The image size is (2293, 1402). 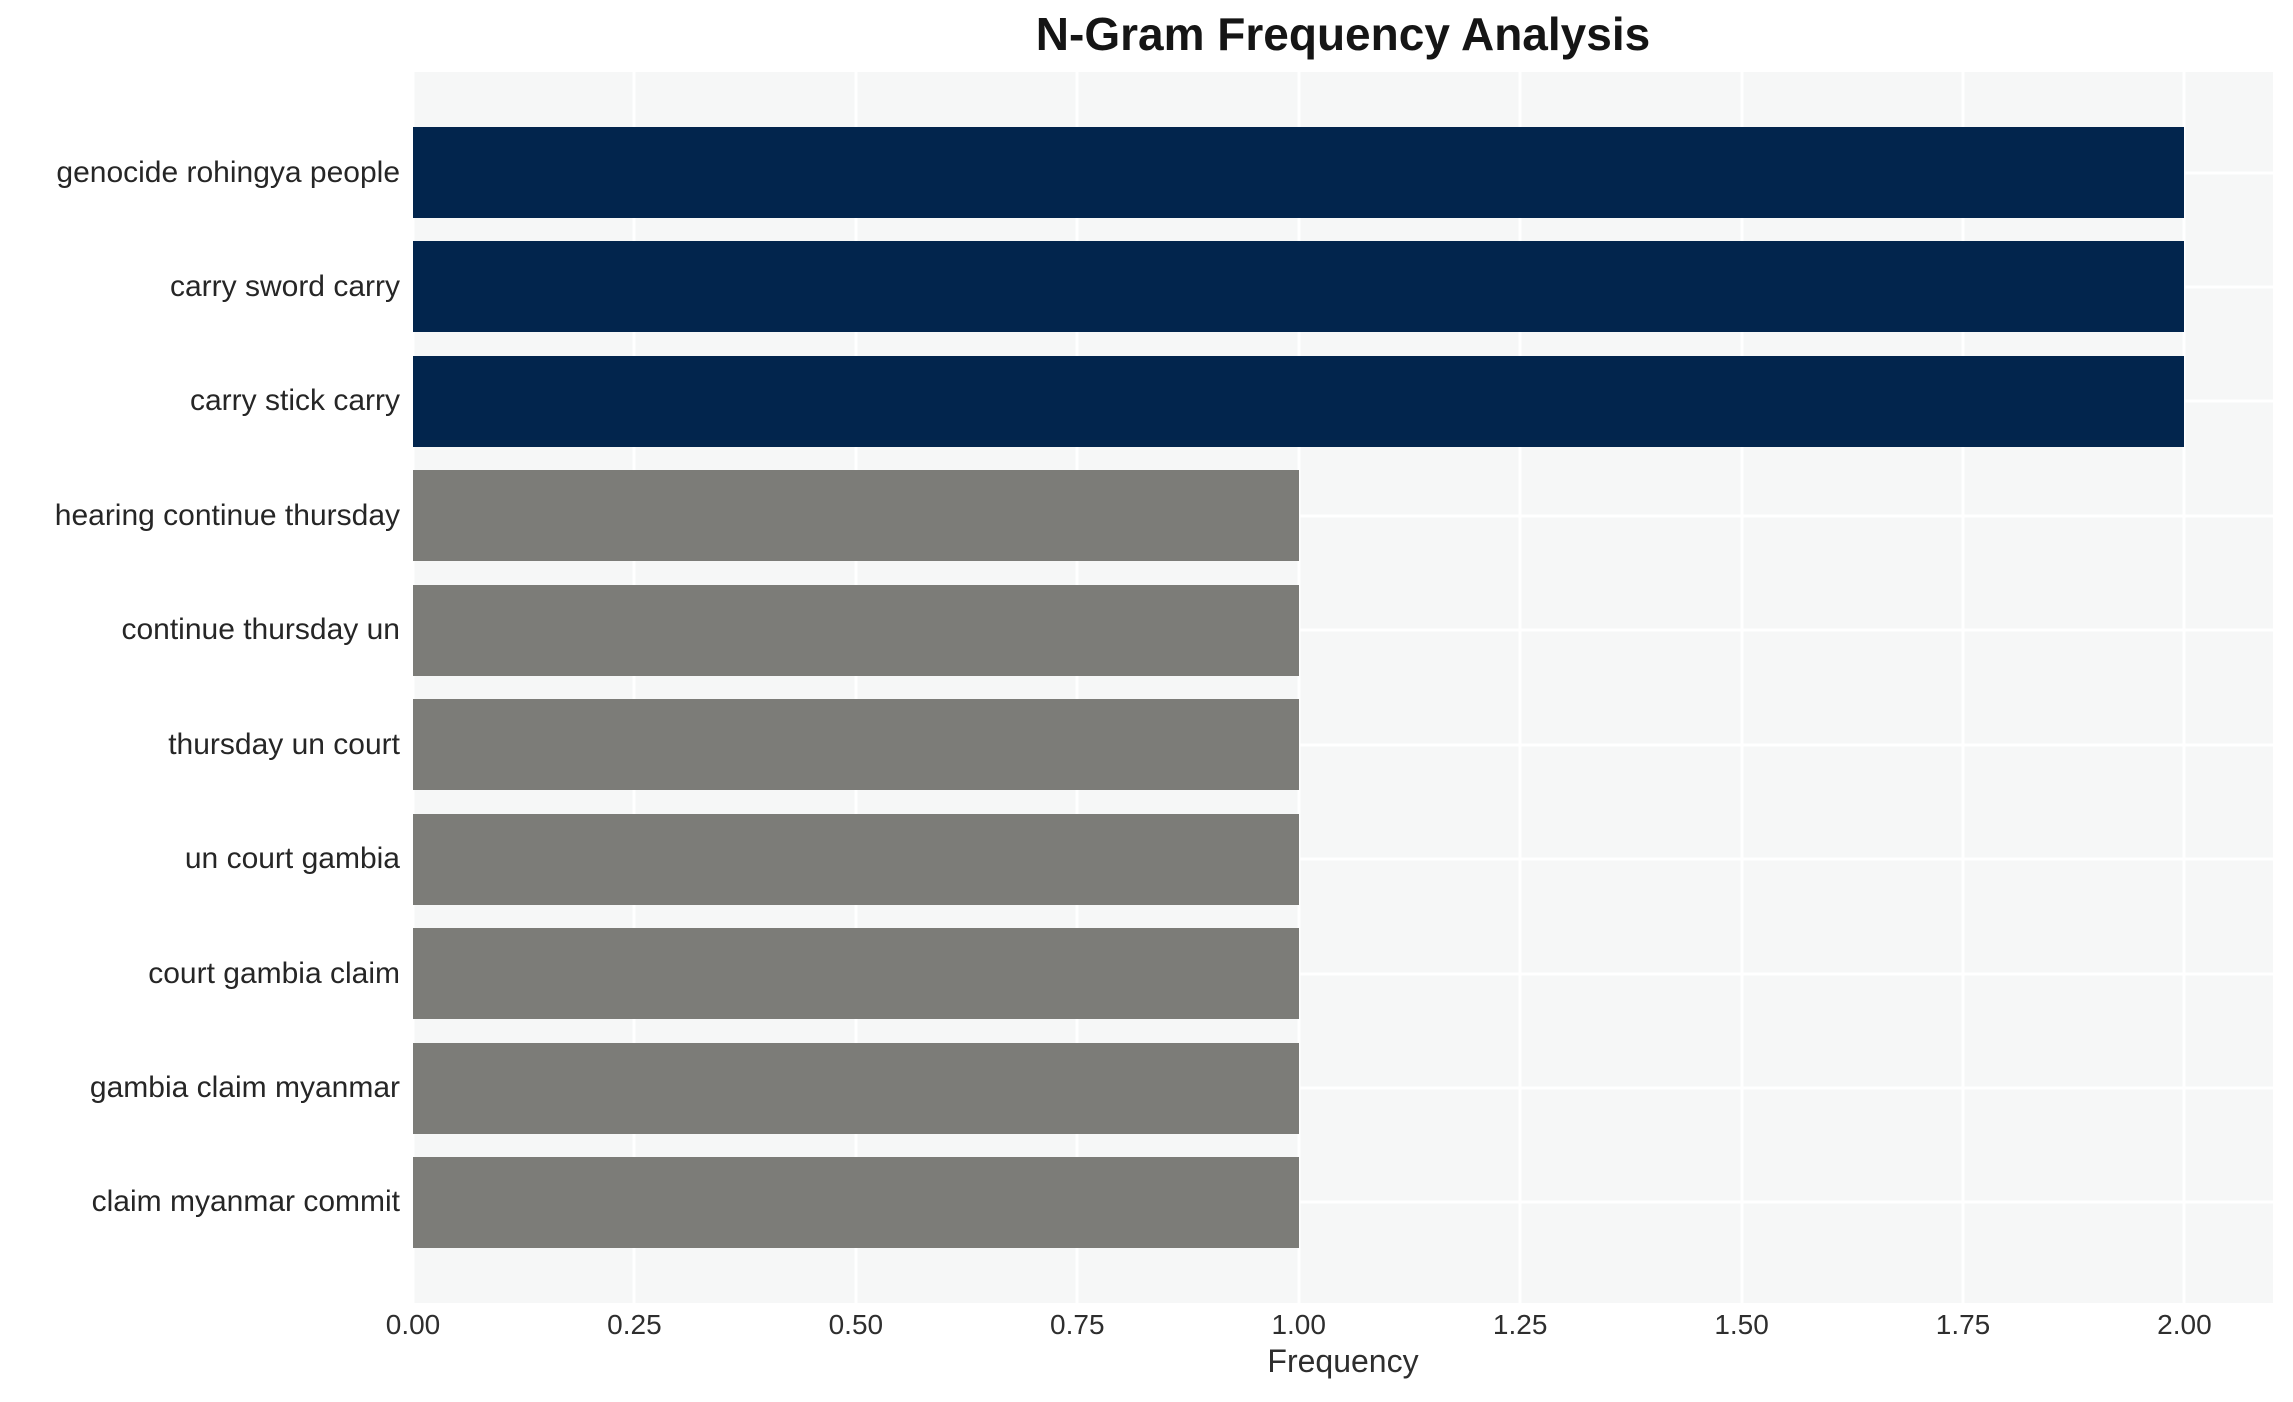 I want to click on x-gridline-0.25, so click(x=634, y=687).